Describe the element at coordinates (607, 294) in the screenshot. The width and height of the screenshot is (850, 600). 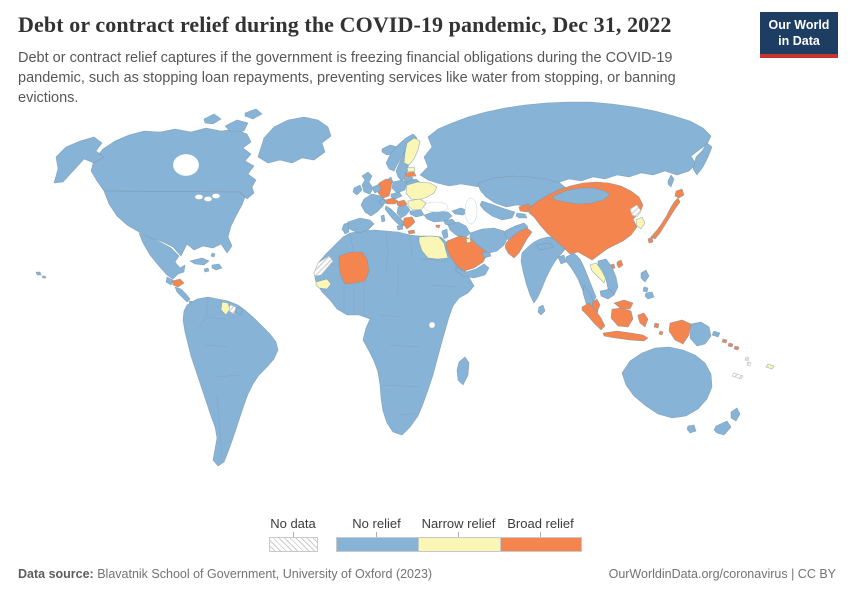
I see `country-cambodia` at that location.